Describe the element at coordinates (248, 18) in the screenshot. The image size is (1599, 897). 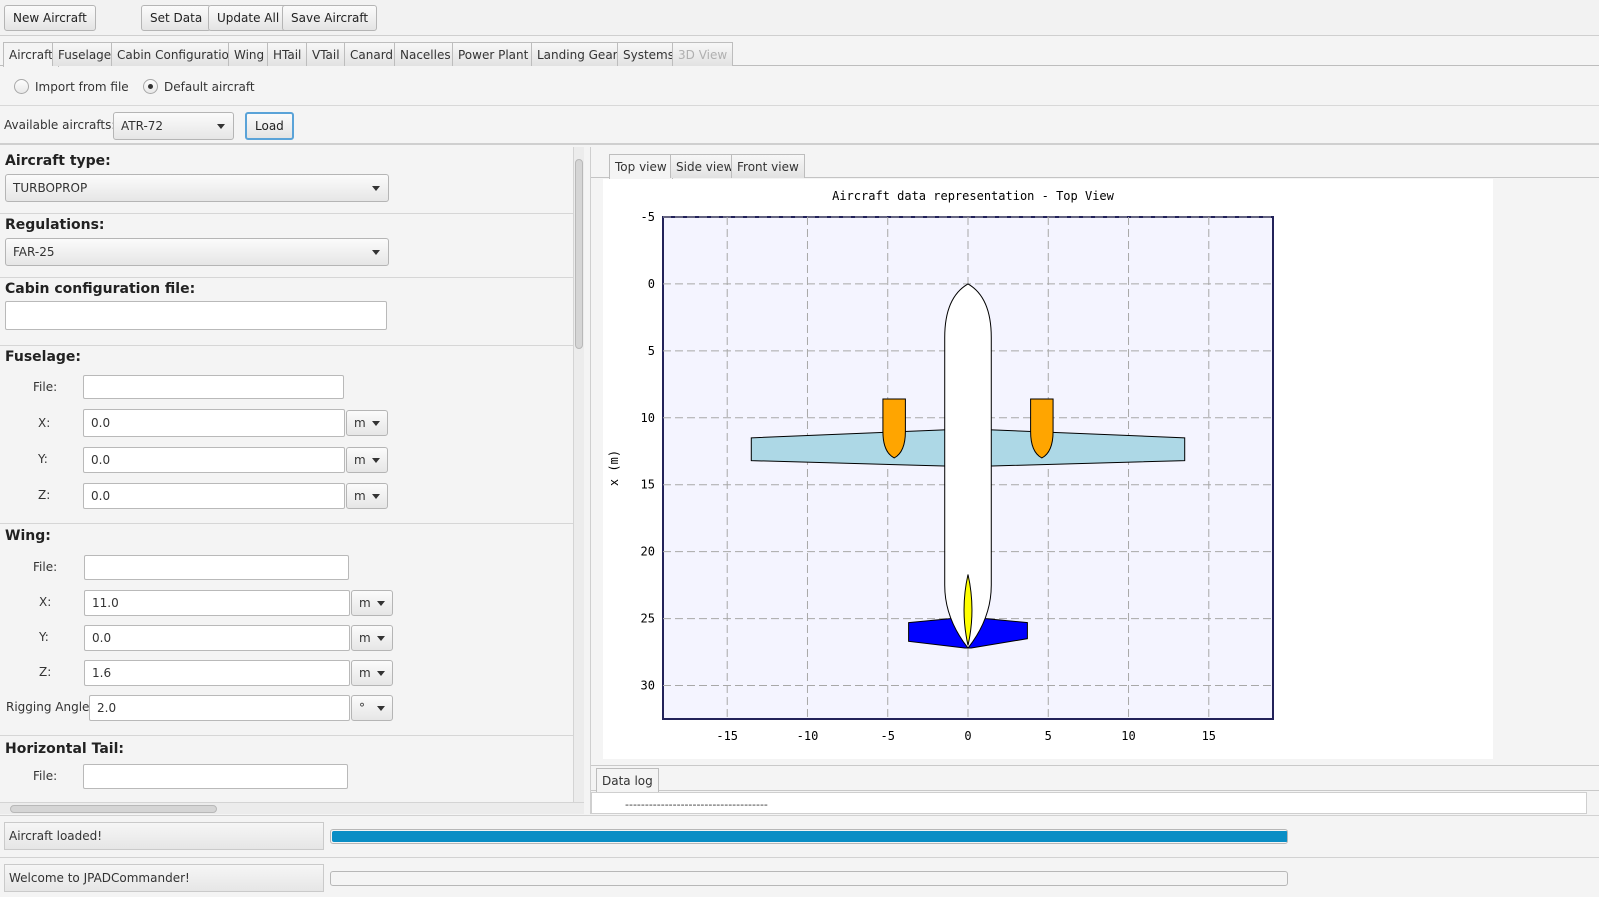
I see `update-all-button: Update All` at that location.